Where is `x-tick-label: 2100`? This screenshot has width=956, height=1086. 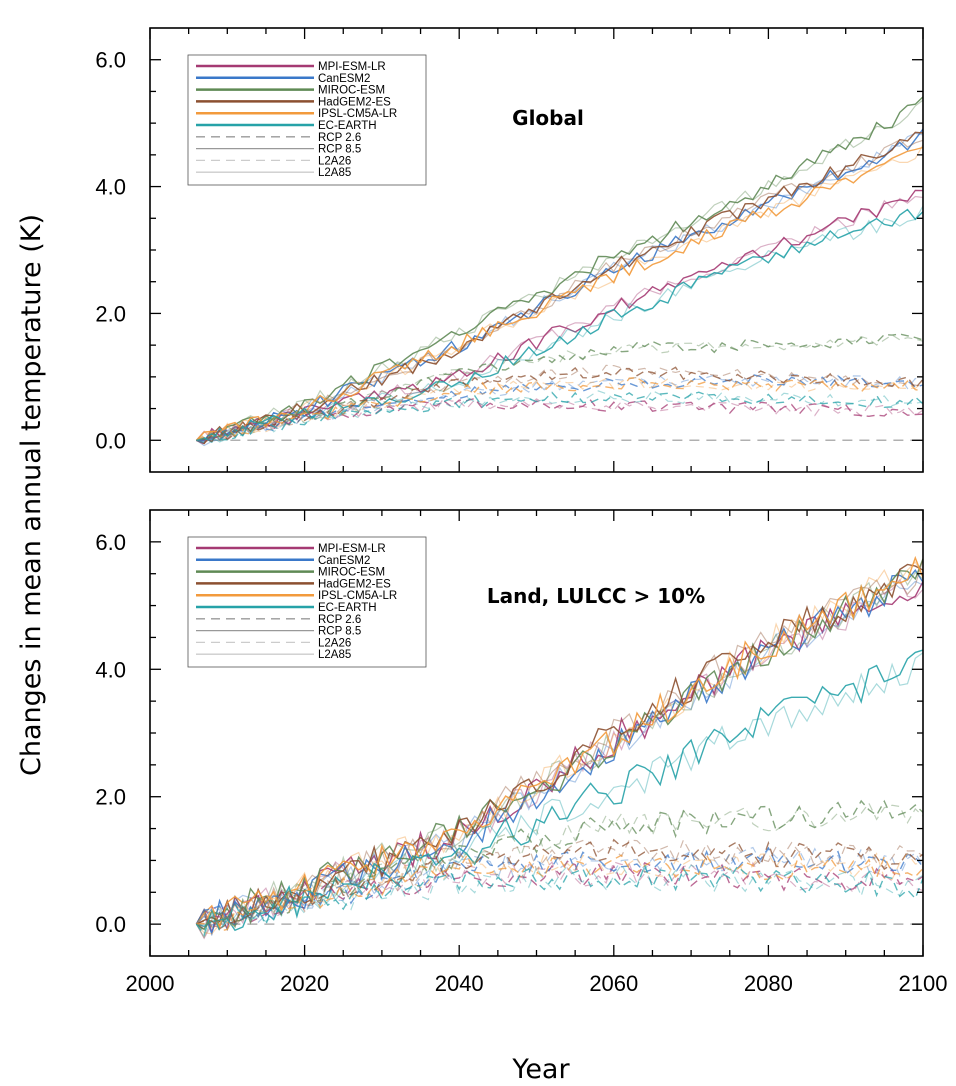
x-tick-label: 2100 is located at coordinates (923, 983).